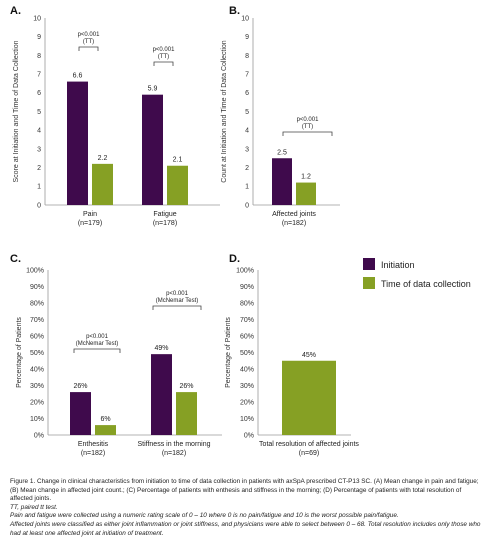 This screenshot has width=488, height=553. Describe the element at coordinates (398, 265) in the screenshot. I see `legend-label-initiation: Initiation` at that location.